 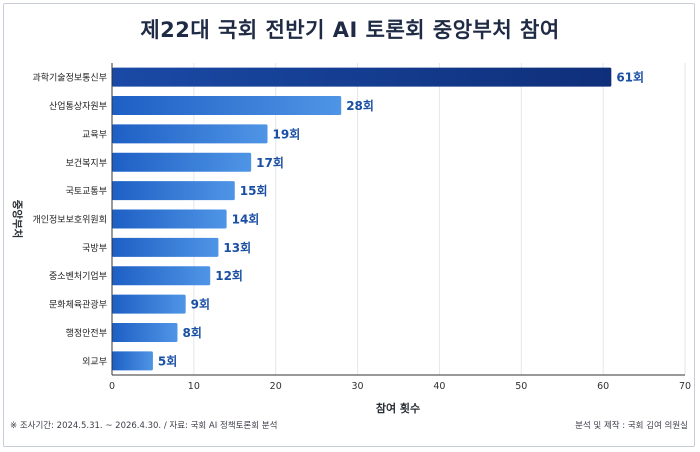 I want to click on data-label: 61회, so click(x=630, y=77).